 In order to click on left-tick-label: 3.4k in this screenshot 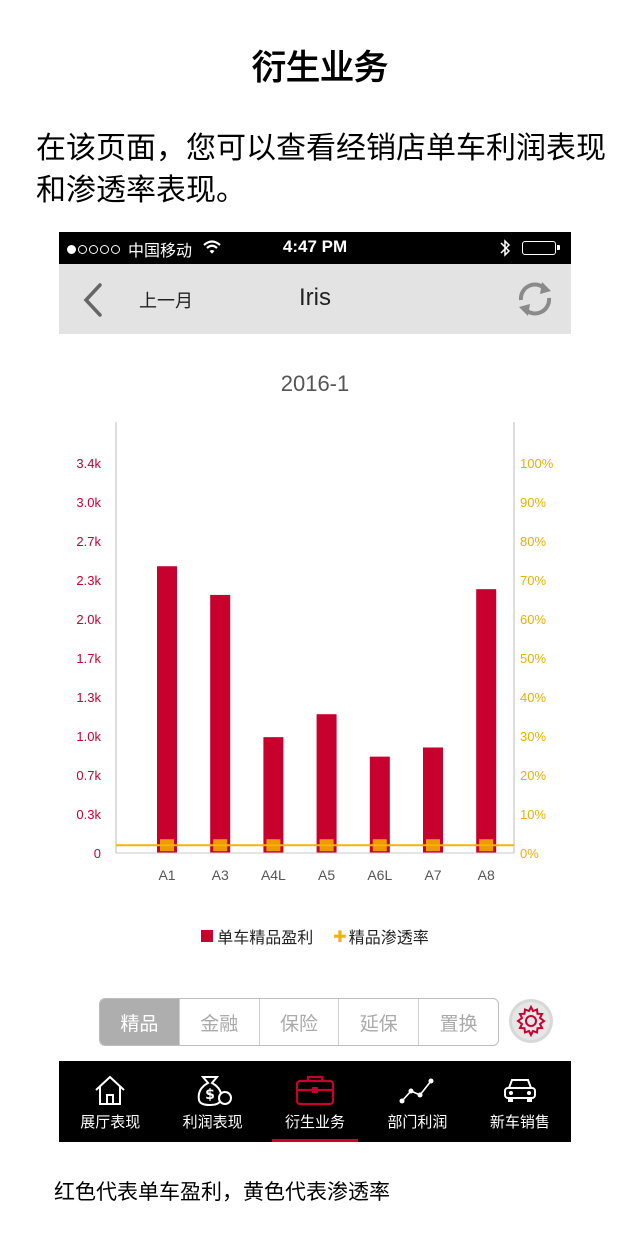, I will do `click(88, 463)`.